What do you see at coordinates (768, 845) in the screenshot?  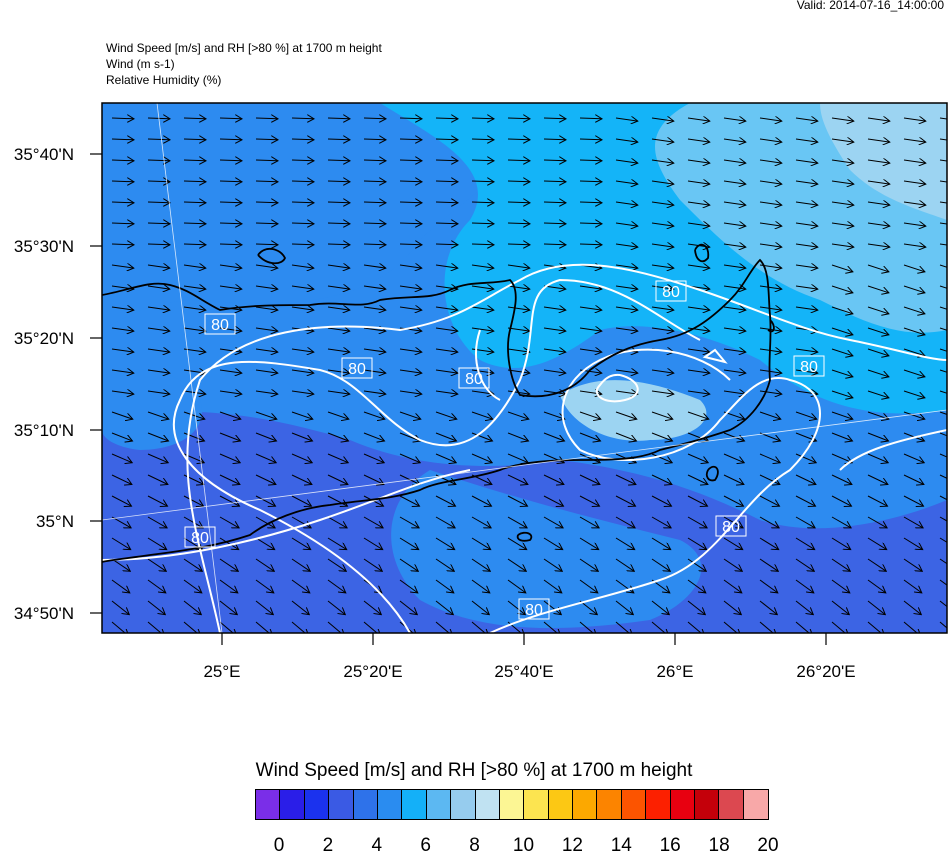 I see `colorbar-label: 20` at bounding box center [768, 845].